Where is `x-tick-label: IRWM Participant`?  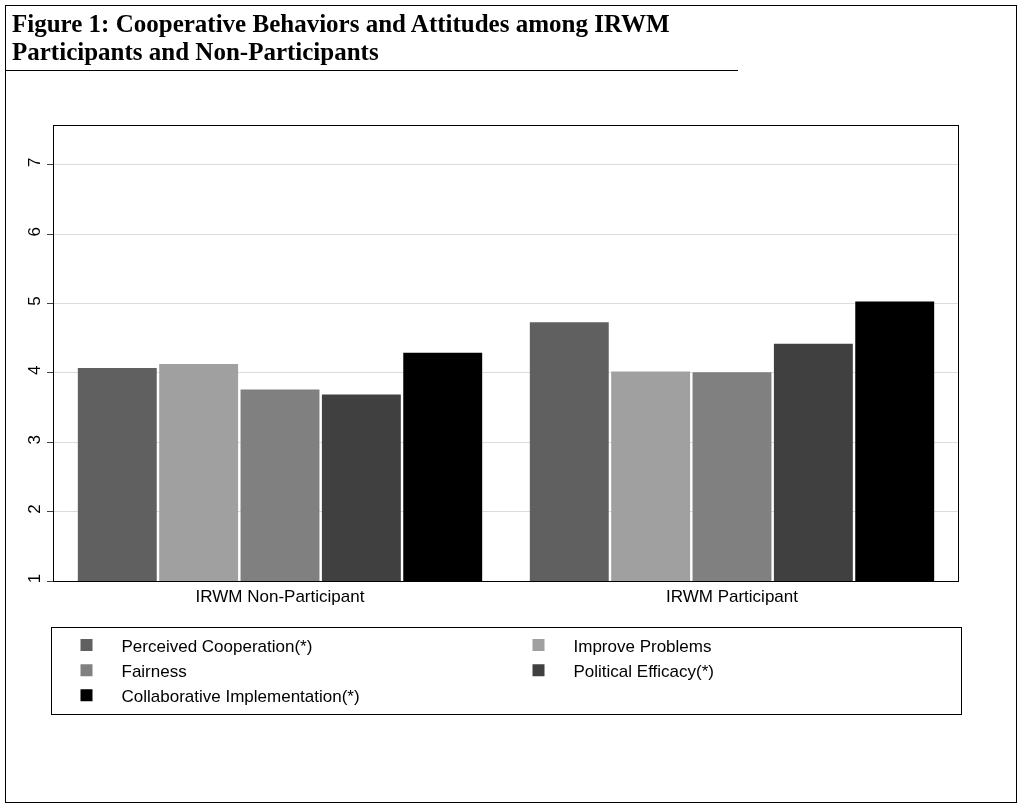
x-tick-label: IRWM Participant is located at coordinates (732, 597).